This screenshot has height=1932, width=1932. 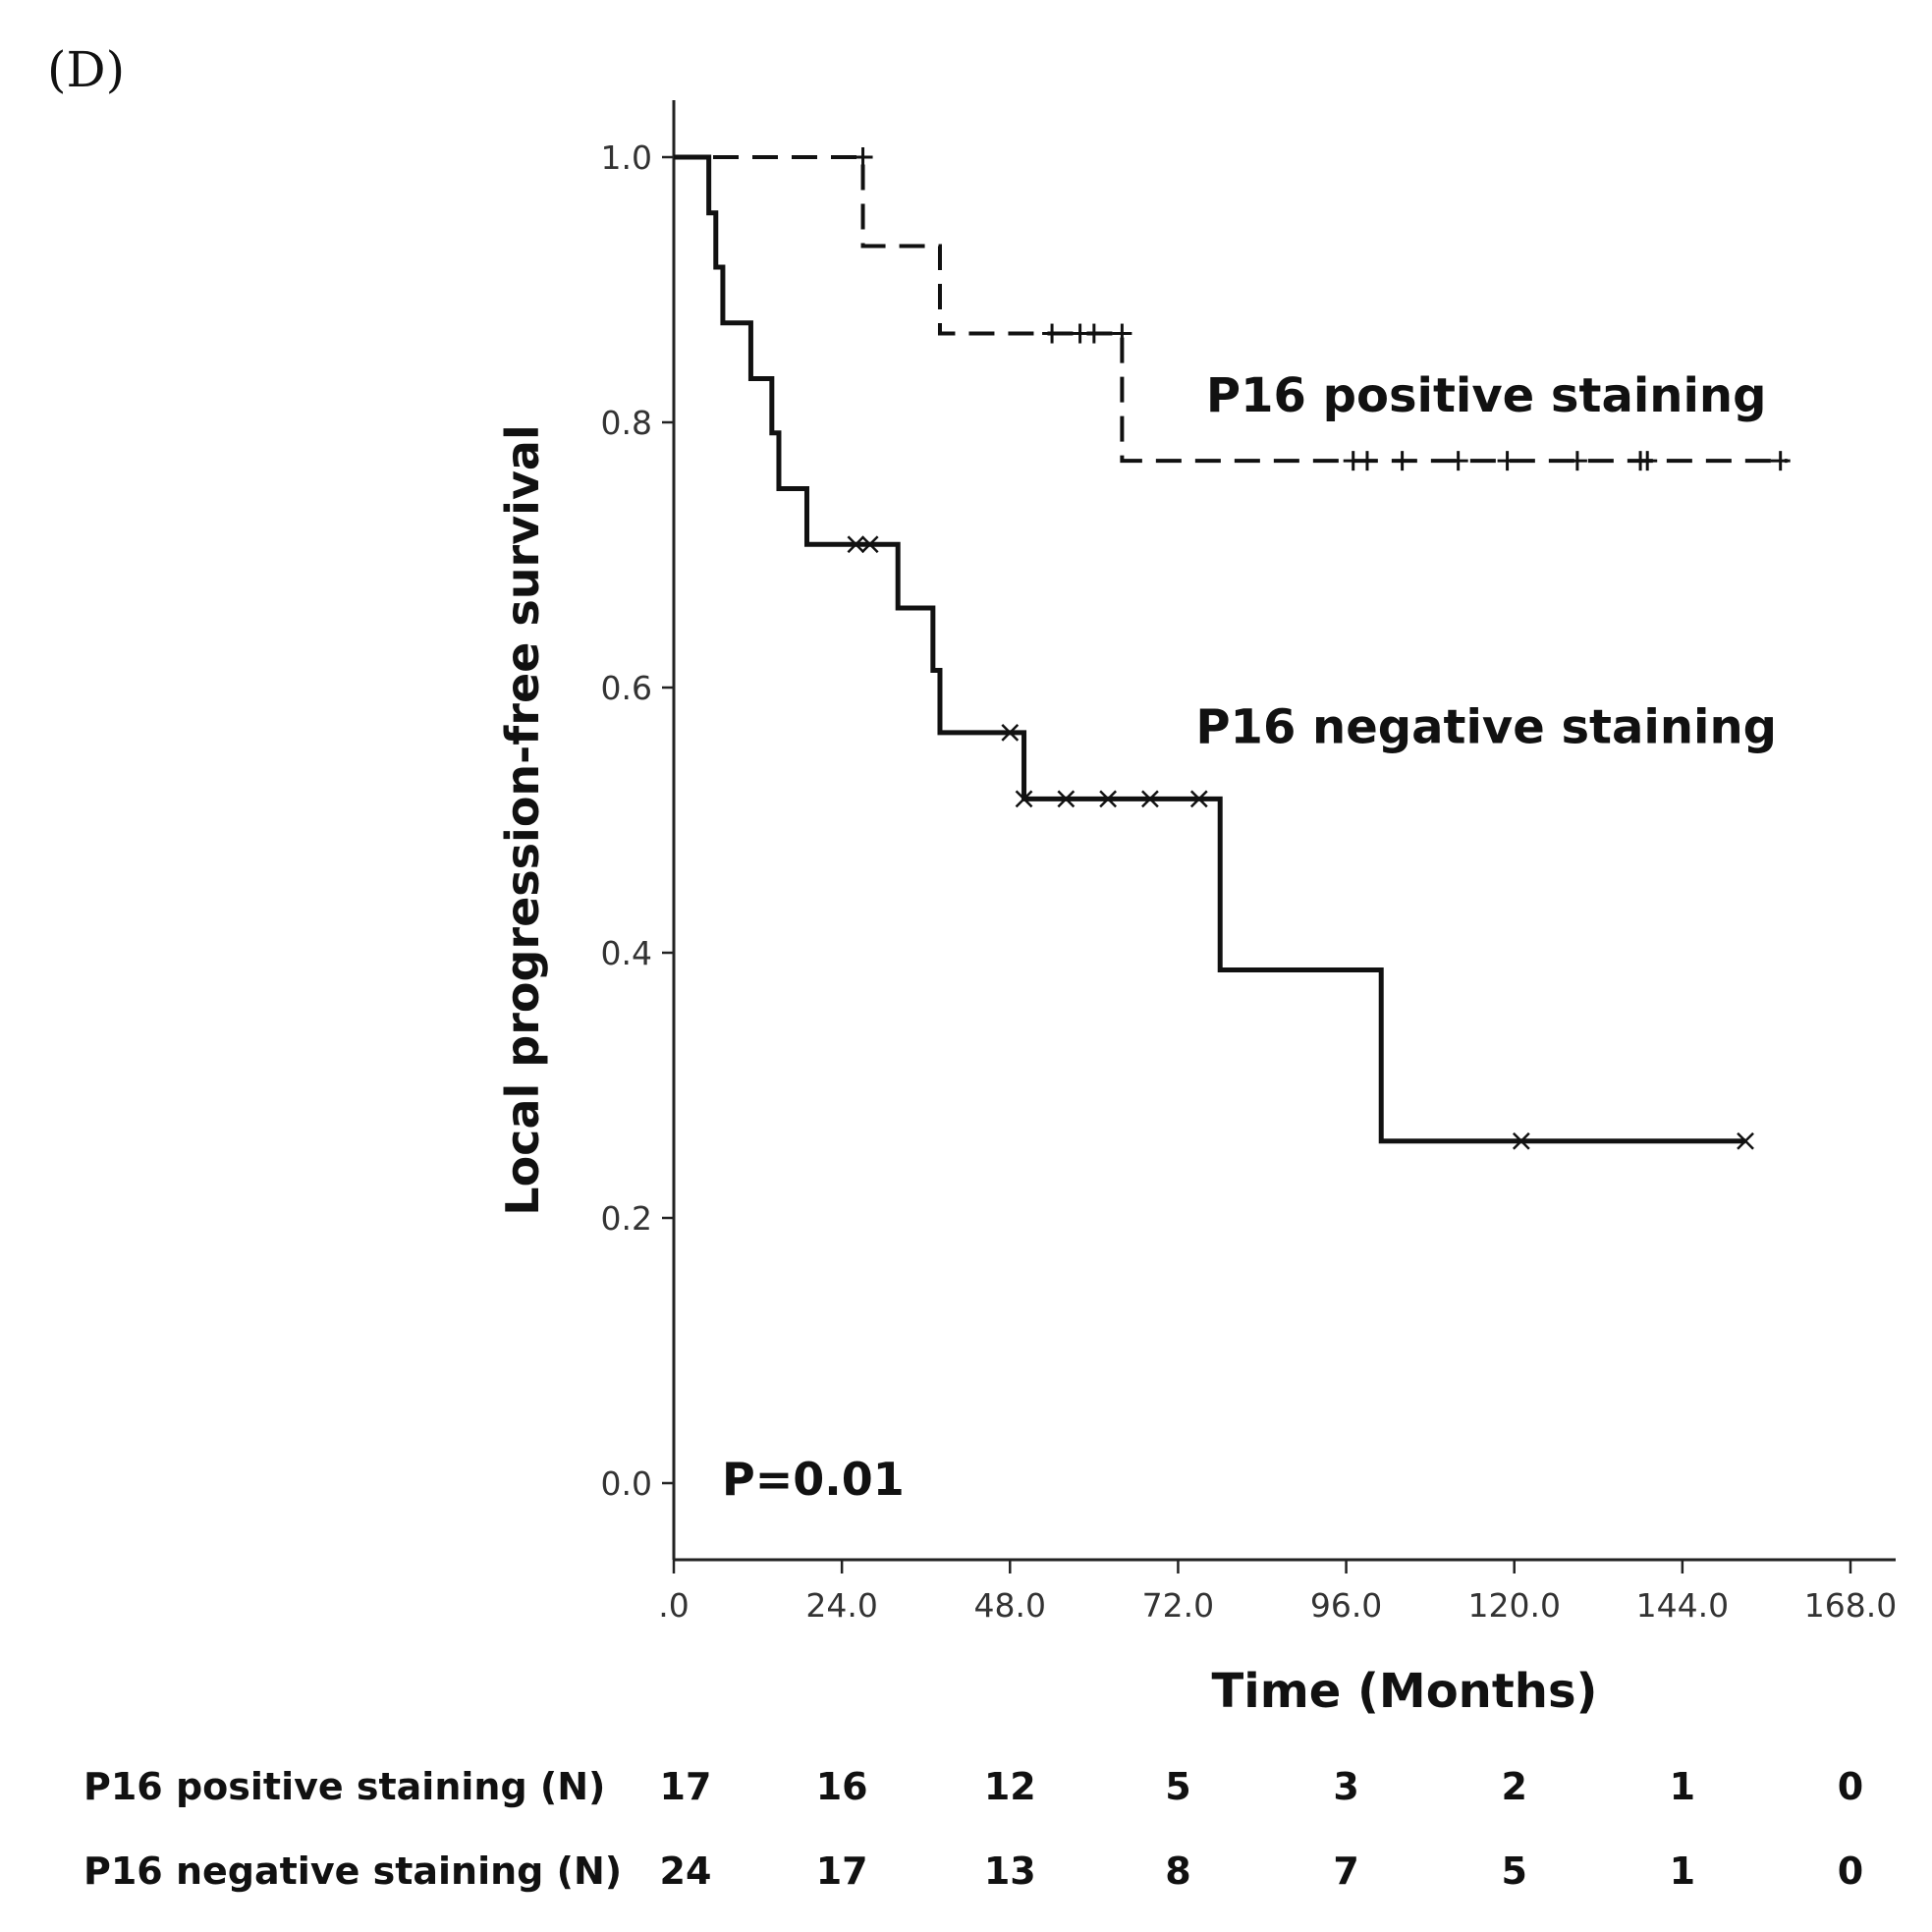 I want to click on x-tick-label: 24.0, so click(x=841, y=1605).